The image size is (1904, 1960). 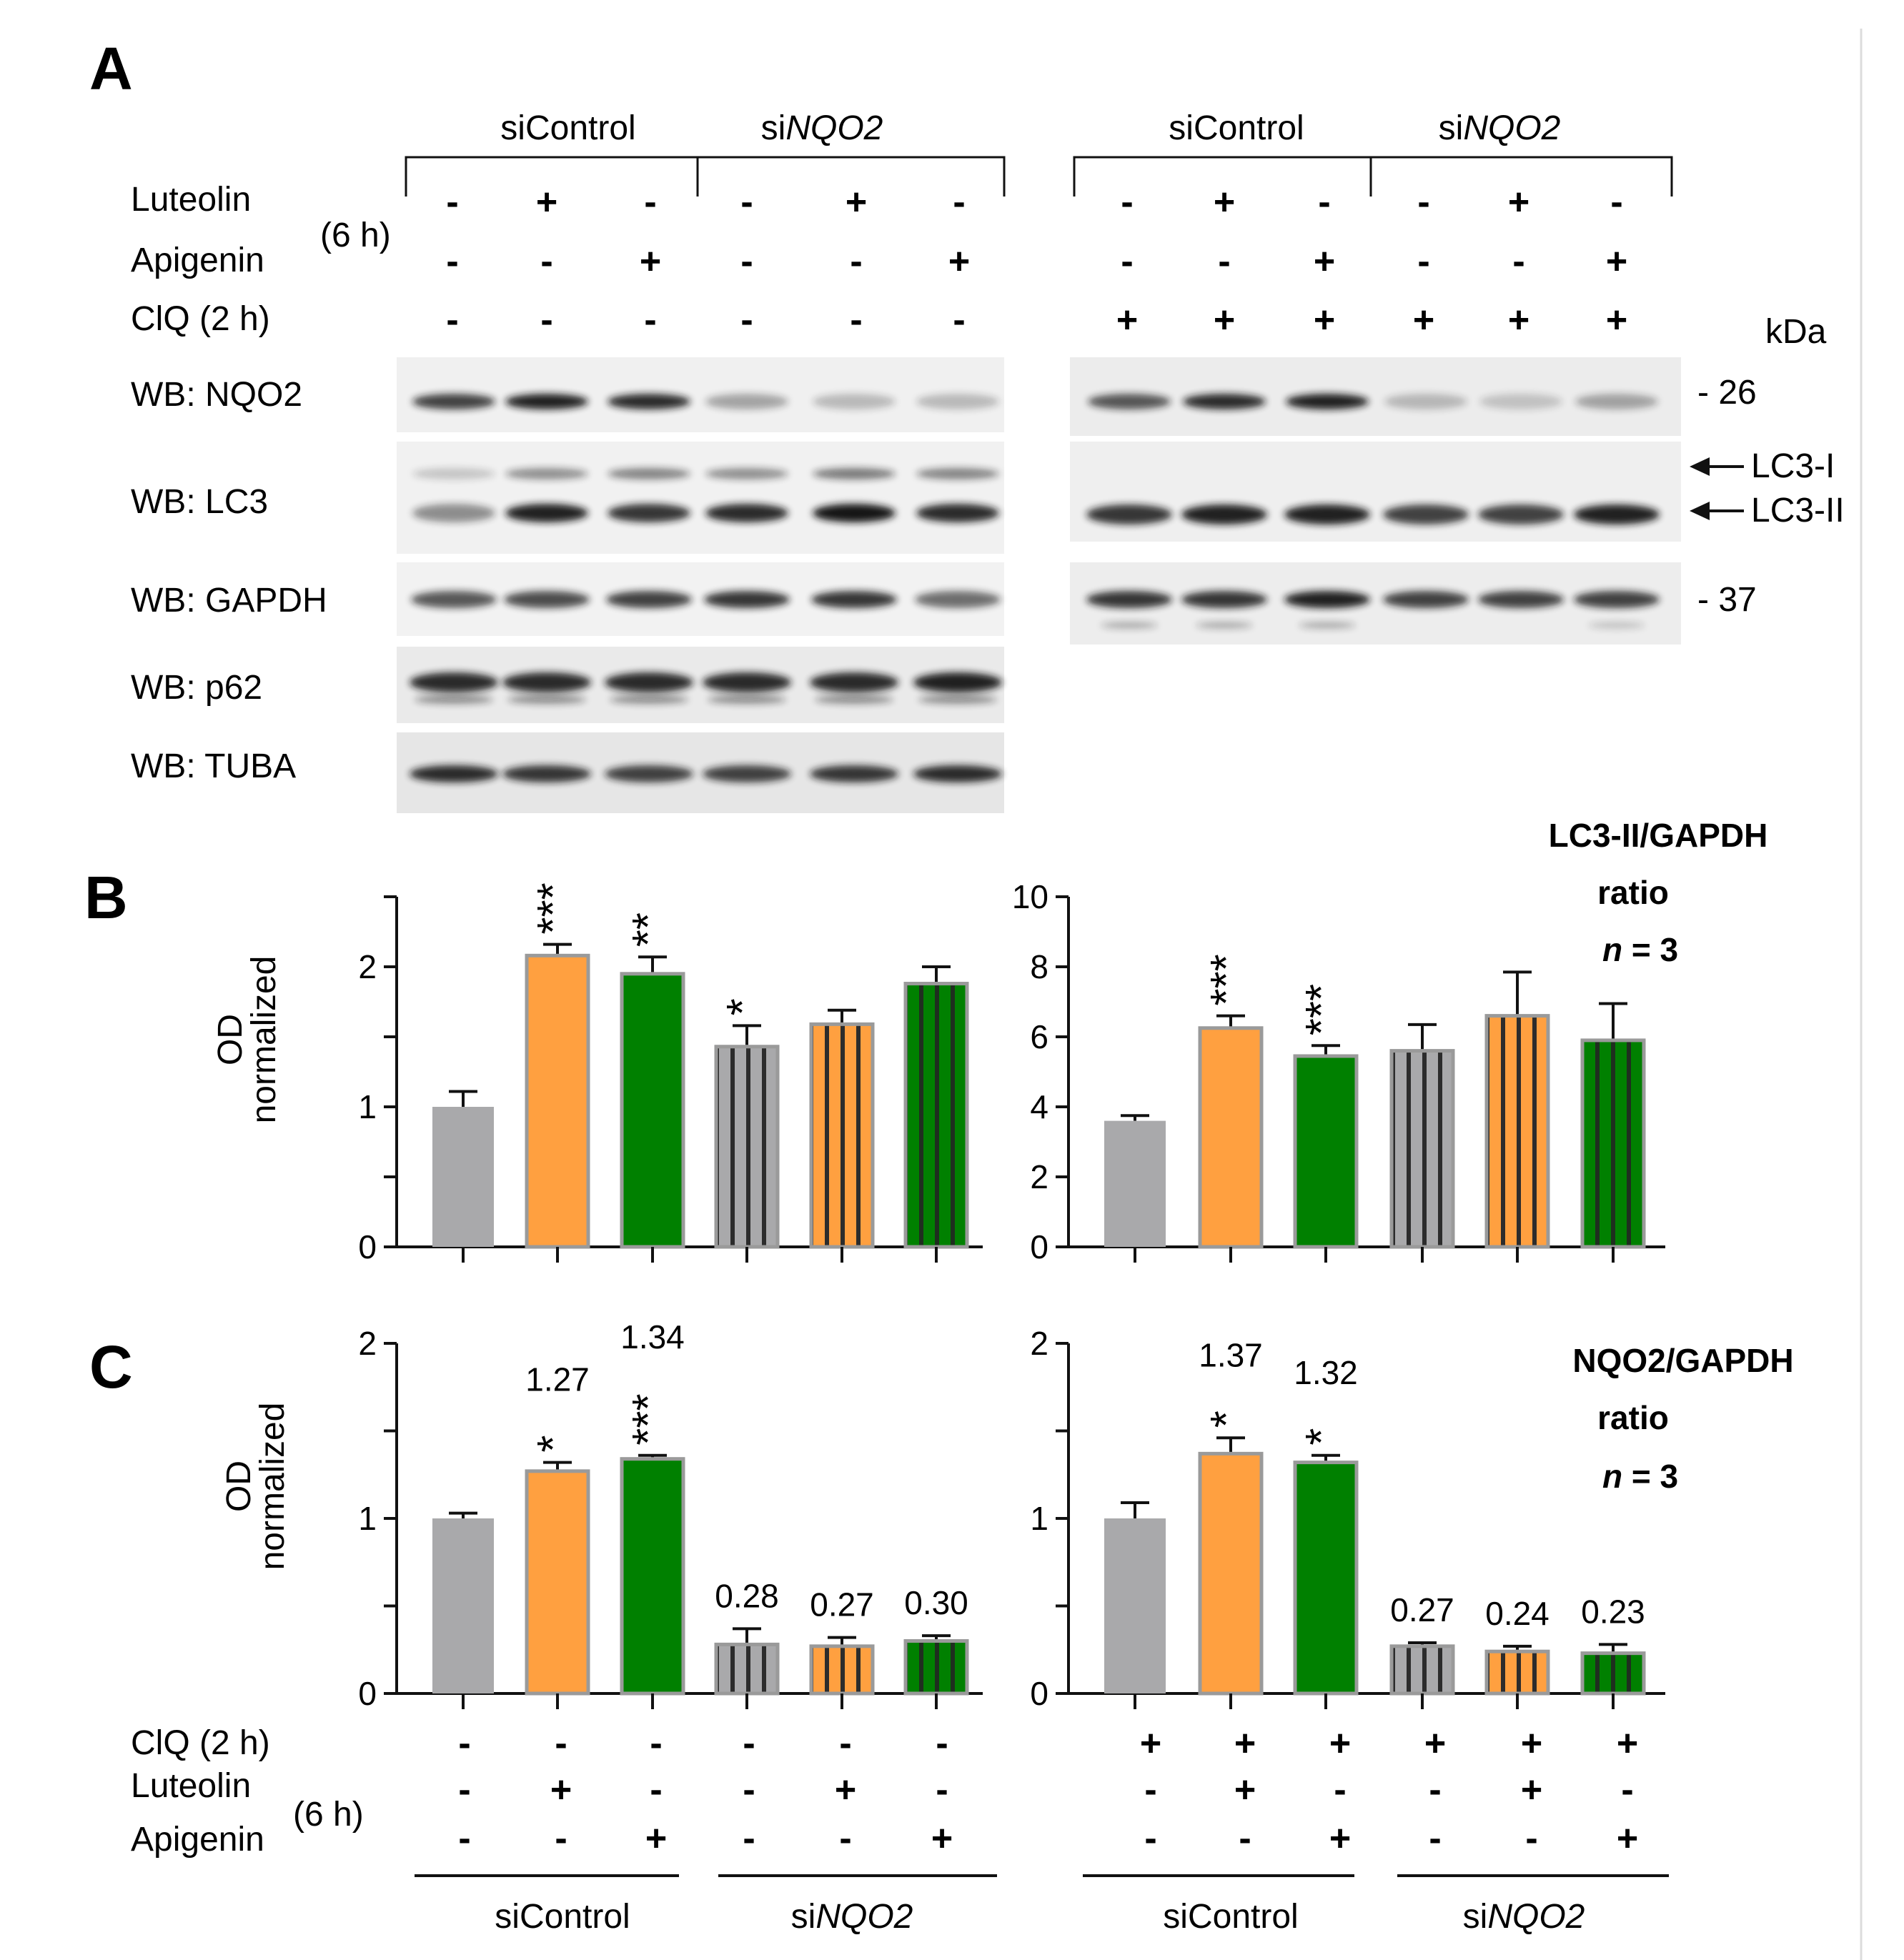 What do you see at coordinates (1127, 202) in the screenshot?
I see `sign-a-right-luteolin-0: -` at bounding box center [1127, 202].